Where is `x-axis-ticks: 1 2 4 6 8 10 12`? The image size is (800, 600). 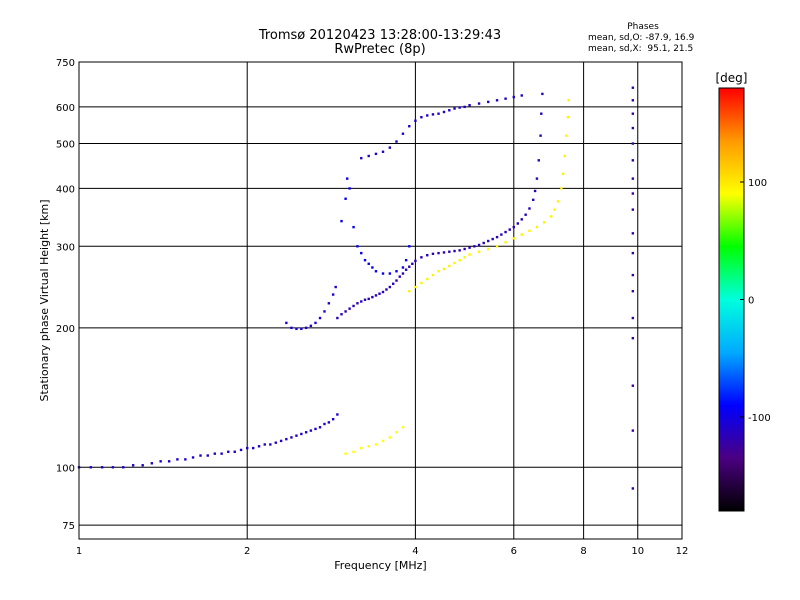 x-axis-ticks: 1 2 4 6 8 10 12 is located at coordinates (382, 551).